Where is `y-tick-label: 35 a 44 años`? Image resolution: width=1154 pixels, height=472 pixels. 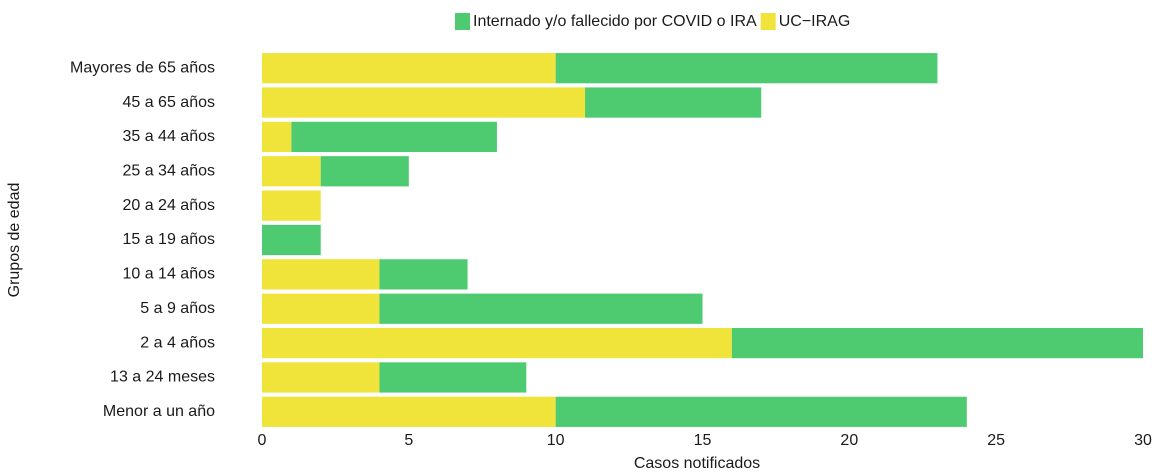 y-tick-label: 35 a 44 años is located at coordinates (168, 136).